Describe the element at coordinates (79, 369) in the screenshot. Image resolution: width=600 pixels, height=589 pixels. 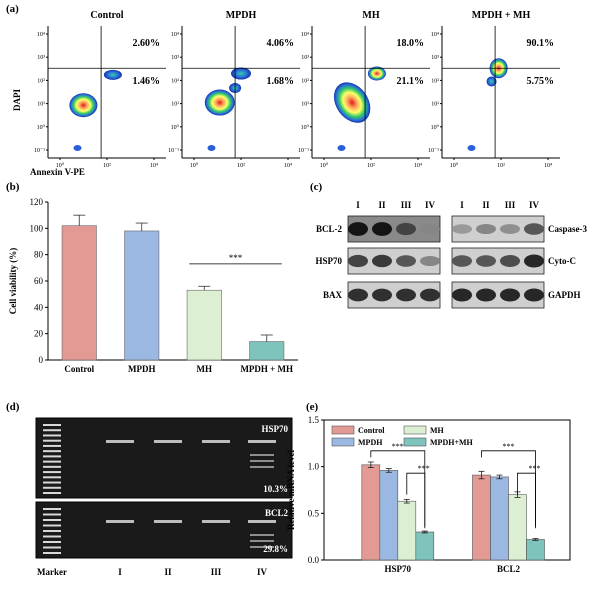
I see `x-tick-label: Control` at that location.